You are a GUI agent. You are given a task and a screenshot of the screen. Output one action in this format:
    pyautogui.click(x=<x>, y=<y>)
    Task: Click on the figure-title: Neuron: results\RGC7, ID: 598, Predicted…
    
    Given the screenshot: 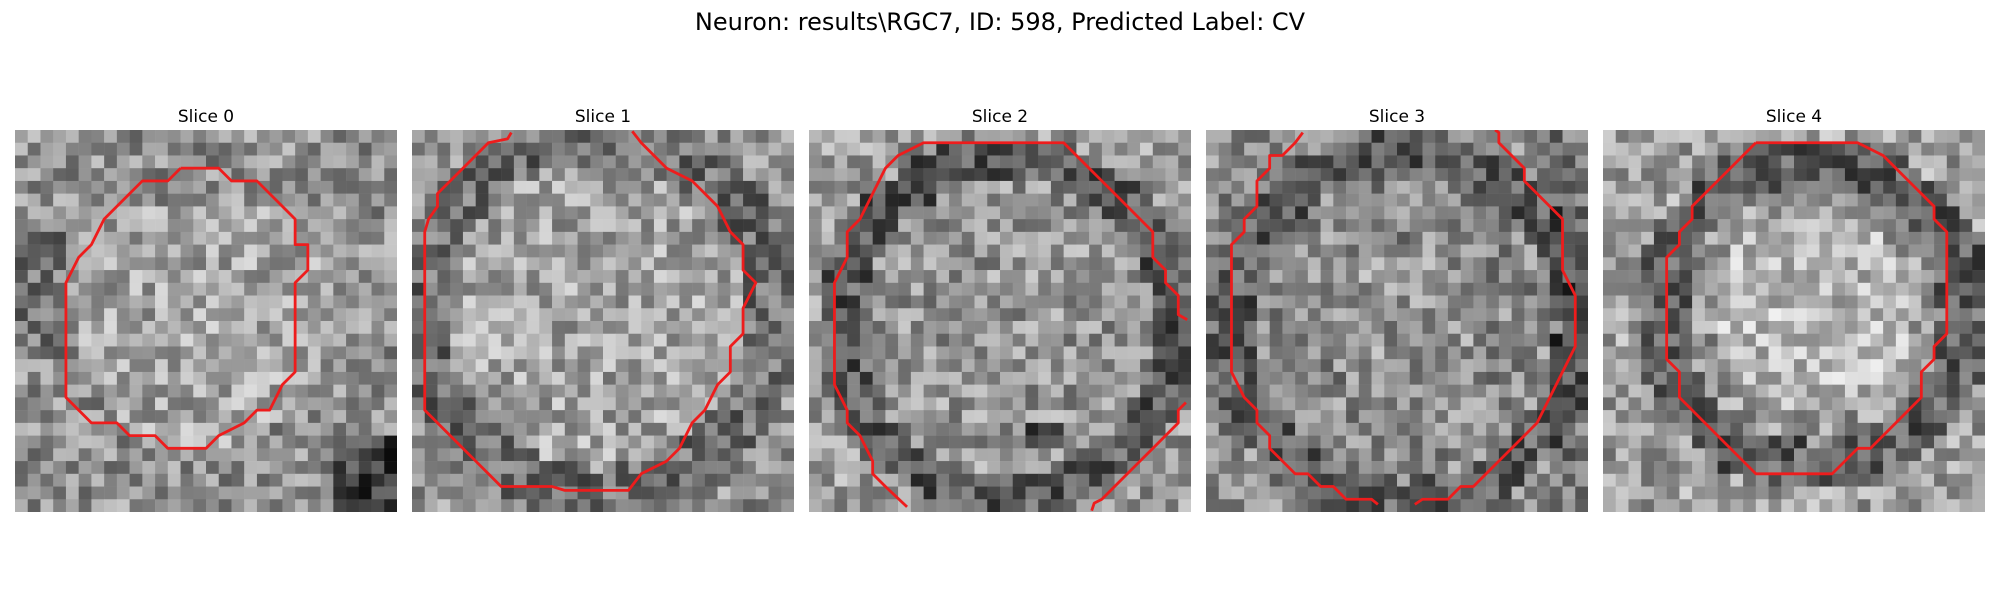 What is the action you would take?
    pyautogui.click(x=1000, y=22)
    